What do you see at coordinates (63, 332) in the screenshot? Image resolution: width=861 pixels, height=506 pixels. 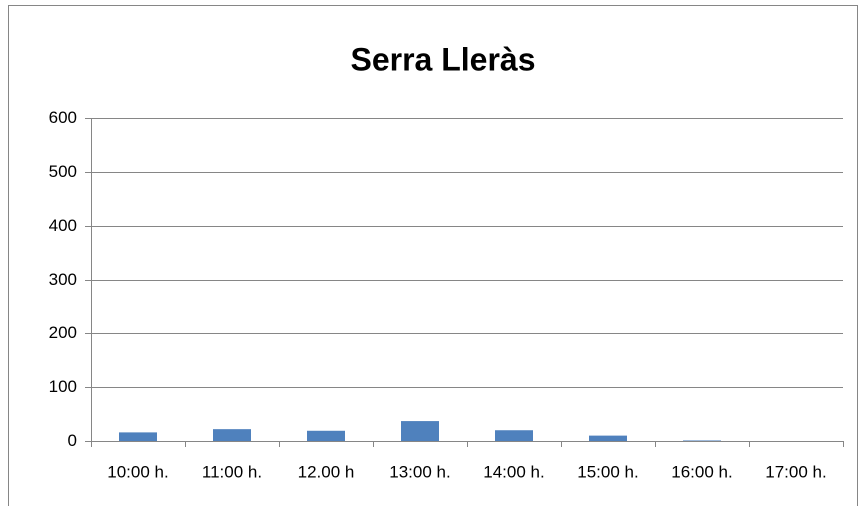 I see `y-tick-label: 200` at bounding box center [63, 332].